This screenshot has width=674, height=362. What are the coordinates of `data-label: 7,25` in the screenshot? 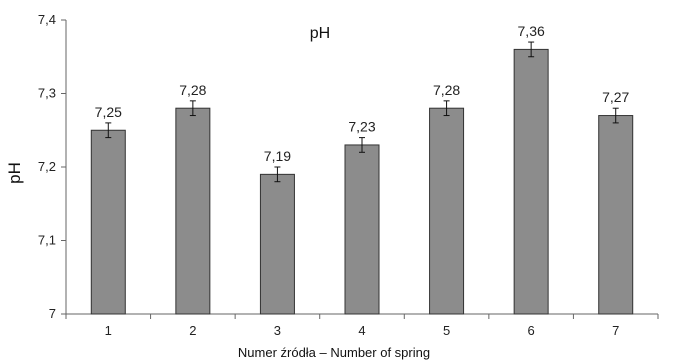 It's located at (108, 112).